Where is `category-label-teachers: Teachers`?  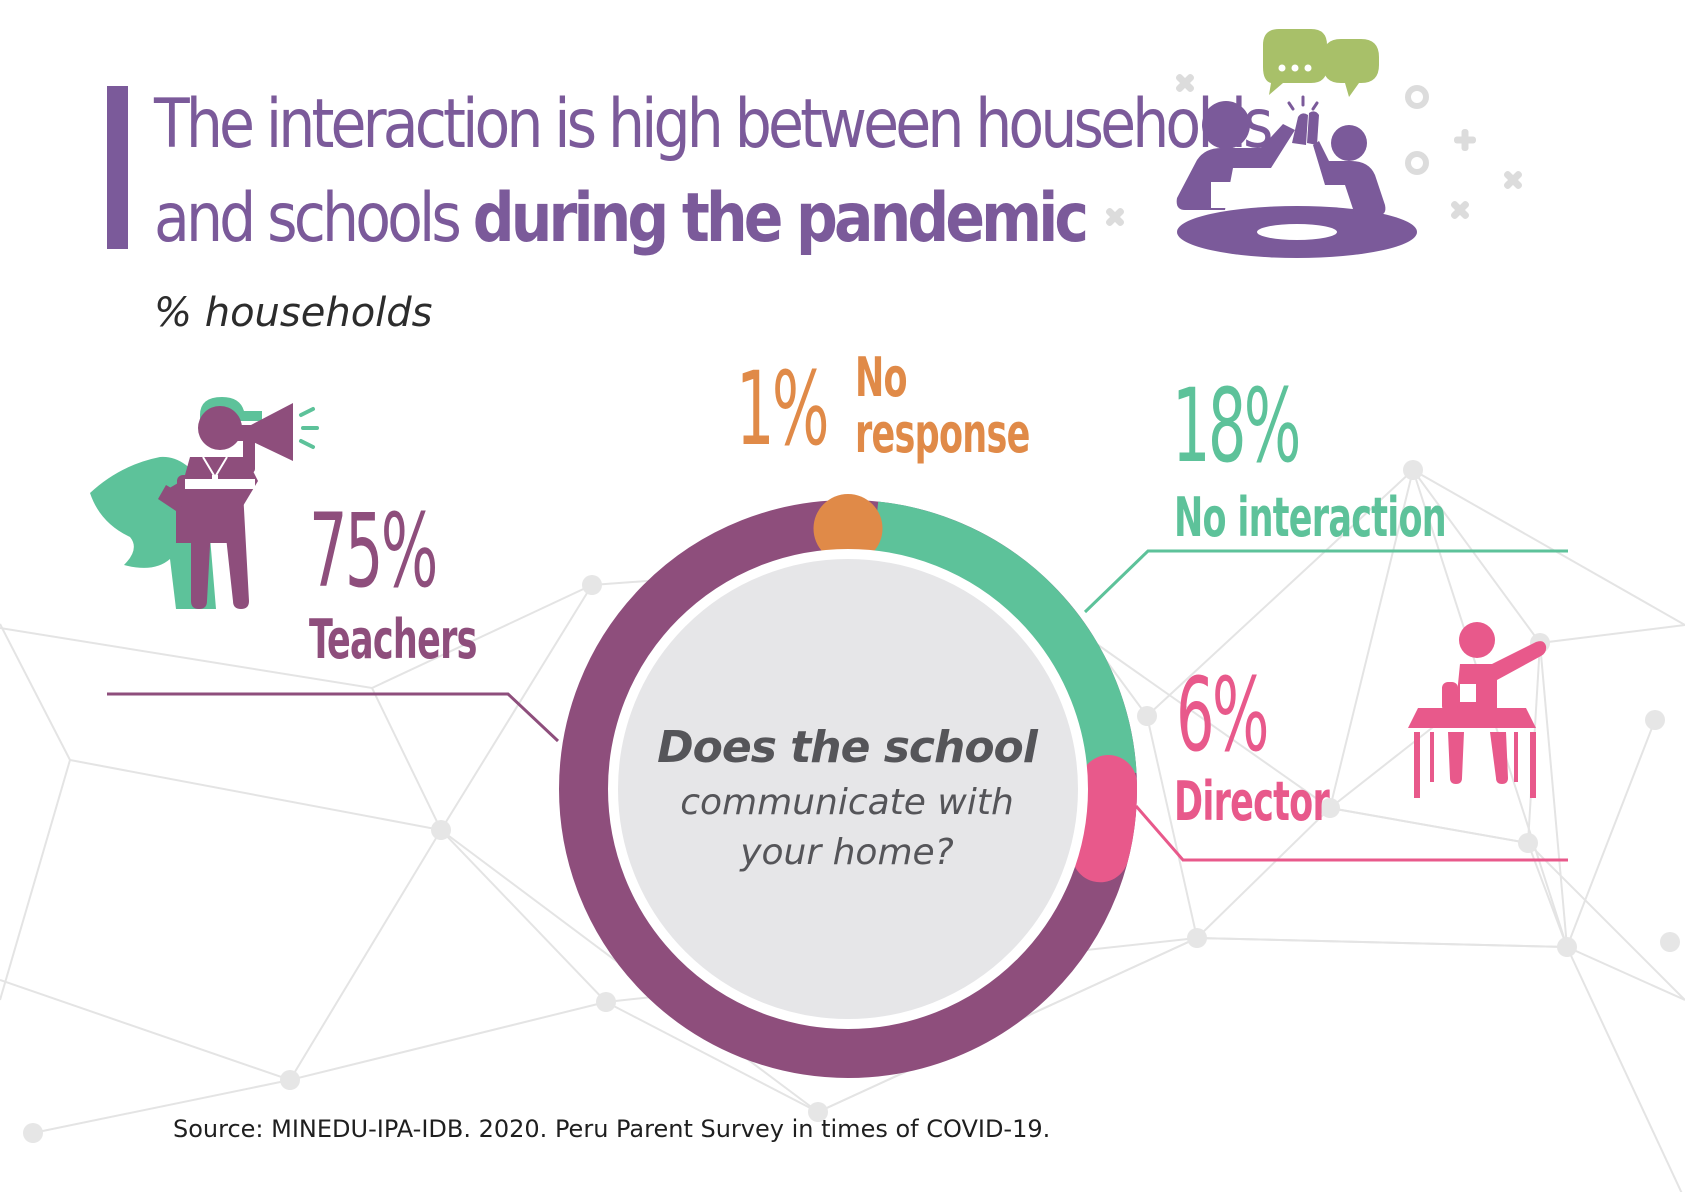
category-label-teachers: Teachers is located at coordinates (393, 639).